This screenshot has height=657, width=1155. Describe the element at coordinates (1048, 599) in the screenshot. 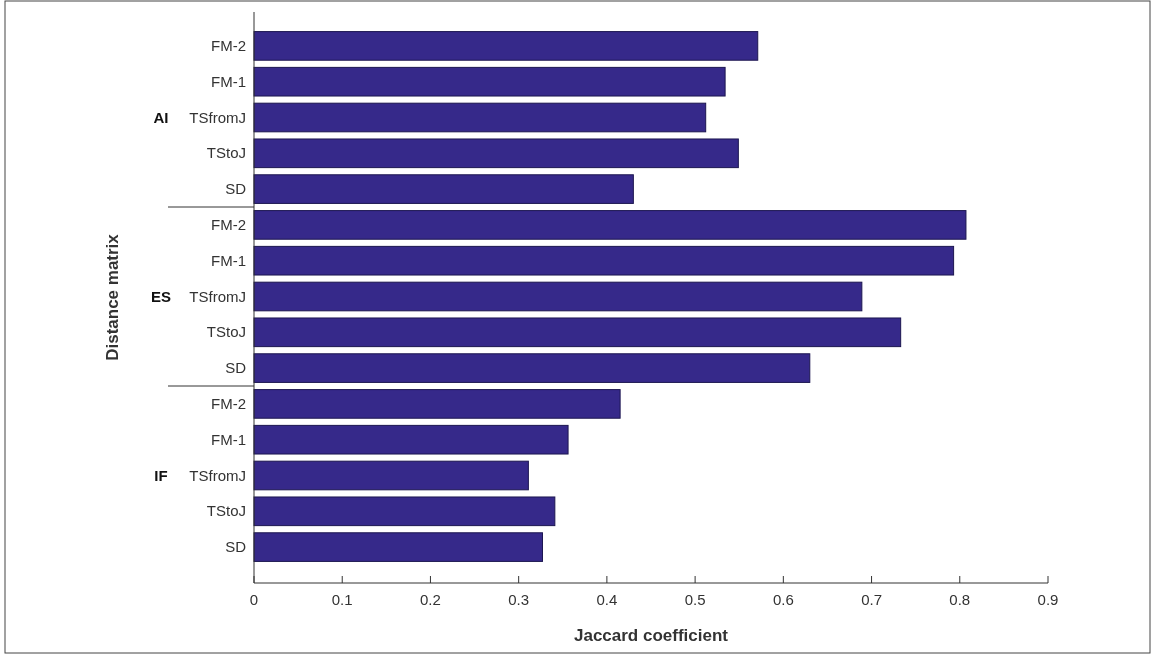

I see `x-tick-label: 0.9` at that location.